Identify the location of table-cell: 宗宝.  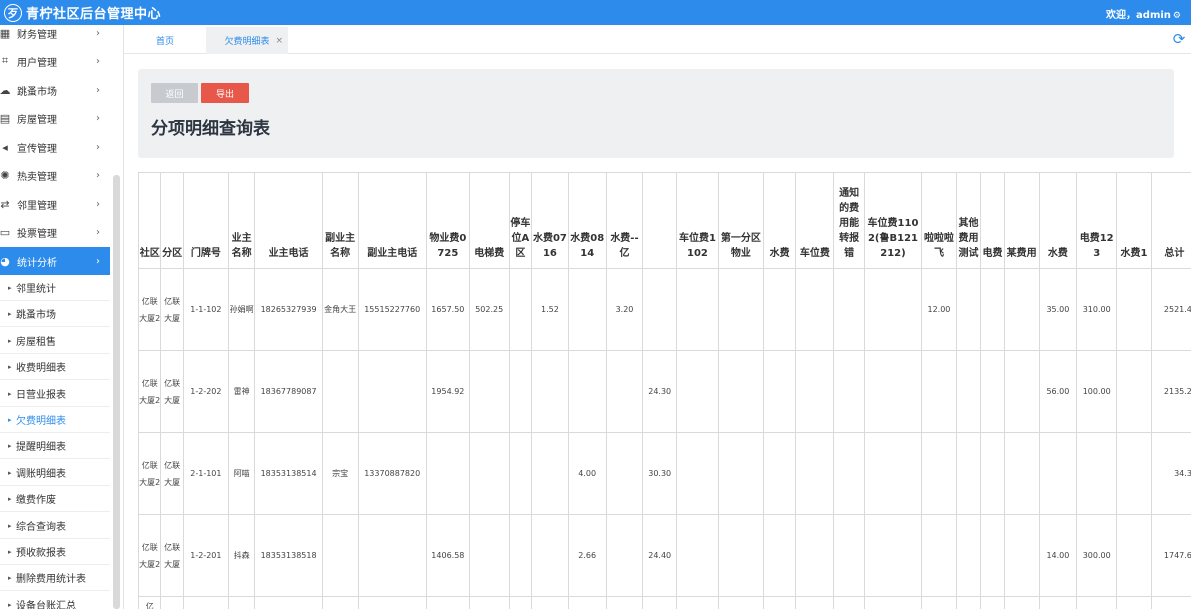
(340, 473).